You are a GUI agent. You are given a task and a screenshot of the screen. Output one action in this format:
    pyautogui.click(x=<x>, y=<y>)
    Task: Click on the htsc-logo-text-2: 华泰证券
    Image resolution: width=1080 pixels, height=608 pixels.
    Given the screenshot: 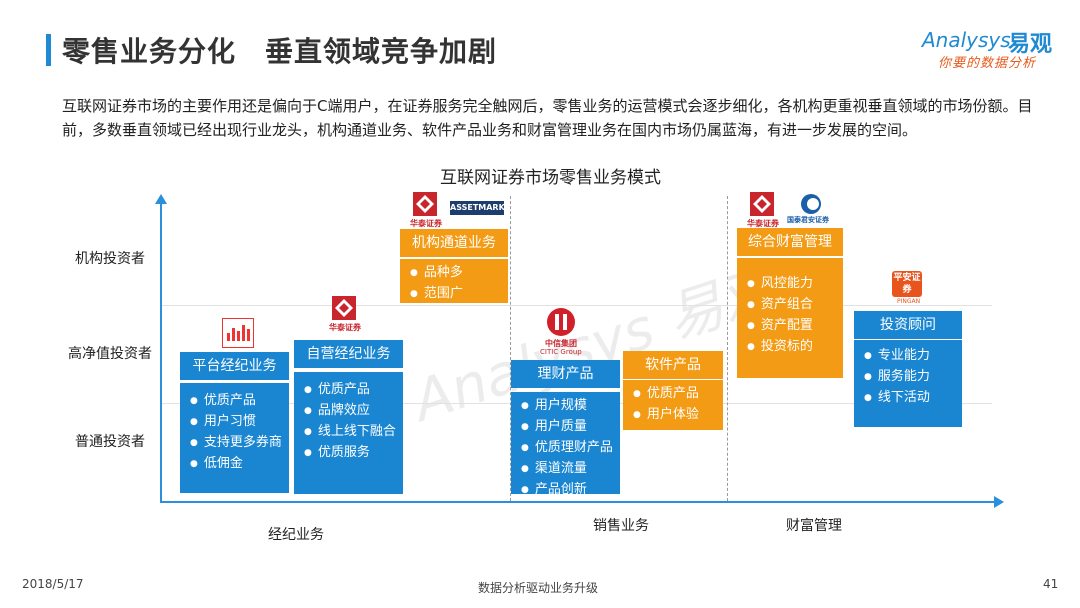 What is the action you would take?
    pyautogui.click(x=426, y=223)
    